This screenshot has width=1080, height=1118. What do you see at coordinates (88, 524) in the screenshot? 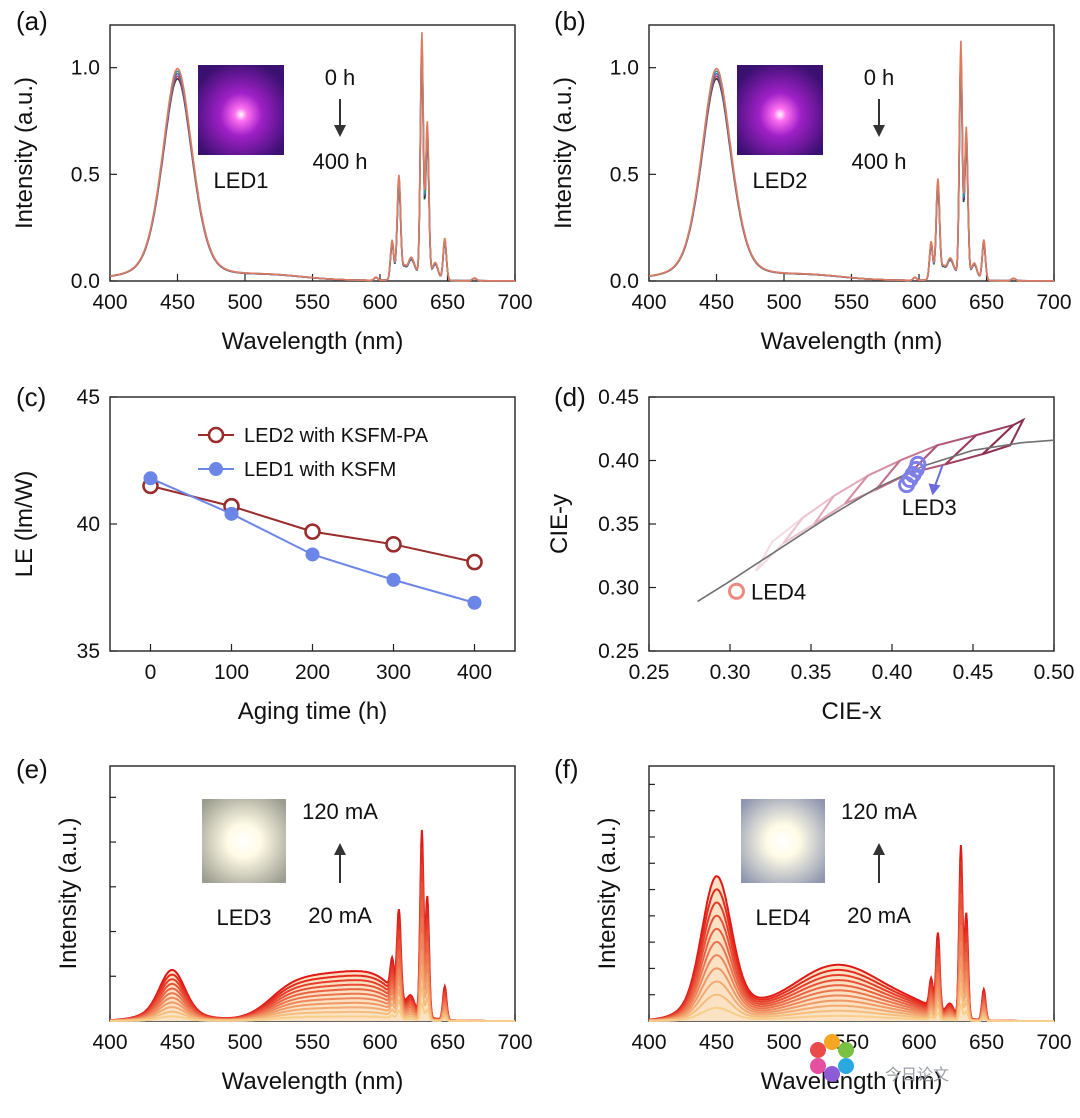
I see `y-tick-label: 40` at bounding box center [88, 524].